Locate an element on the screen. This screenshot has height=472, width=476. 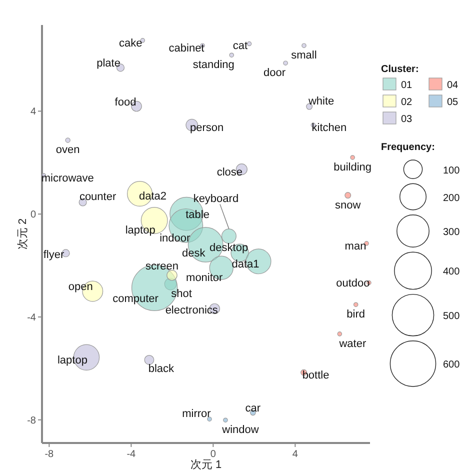
data-label: man is located at coordinates (355, 246).